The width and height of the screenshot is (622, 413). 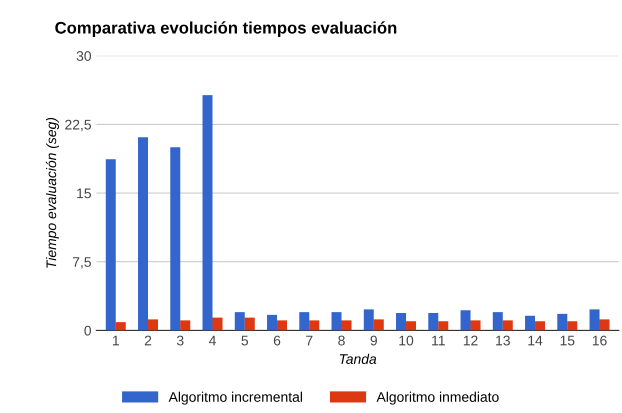 What do you see at coordinates (81, 263) in the screenshot?
I see `y-tick-label: 7,5` at bounding box center [81, 263].